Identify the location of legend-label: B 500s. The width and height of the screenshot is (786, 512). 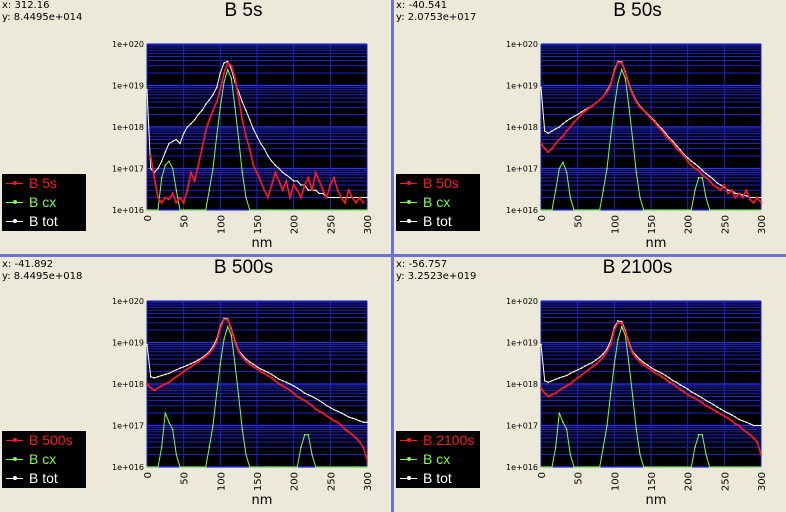
(51, 440).